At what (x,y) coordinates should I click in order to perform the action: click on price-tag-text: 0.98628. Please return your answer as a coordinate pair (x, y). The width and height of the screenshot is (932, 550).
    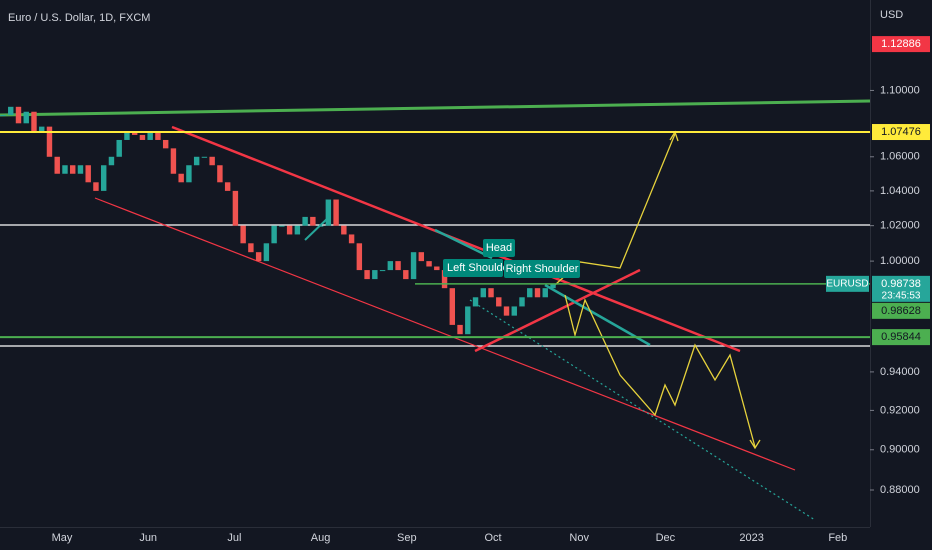
    Looking at the image, I should click on (901, 311).